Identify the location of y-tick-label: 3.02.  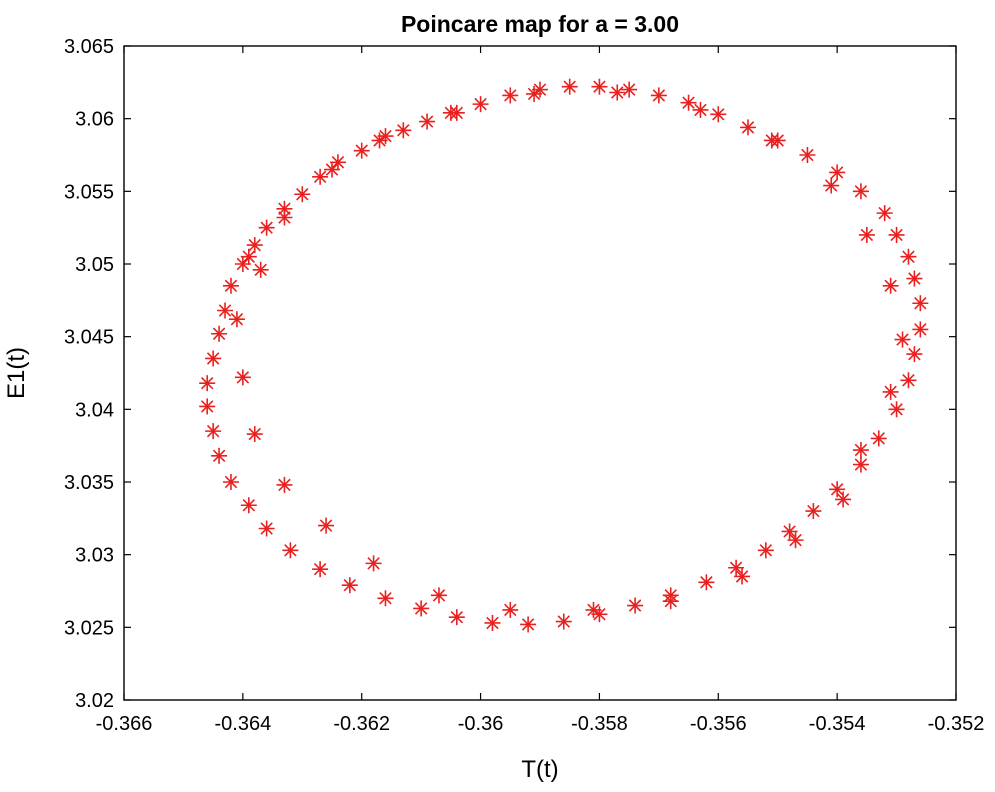
(94, 701).